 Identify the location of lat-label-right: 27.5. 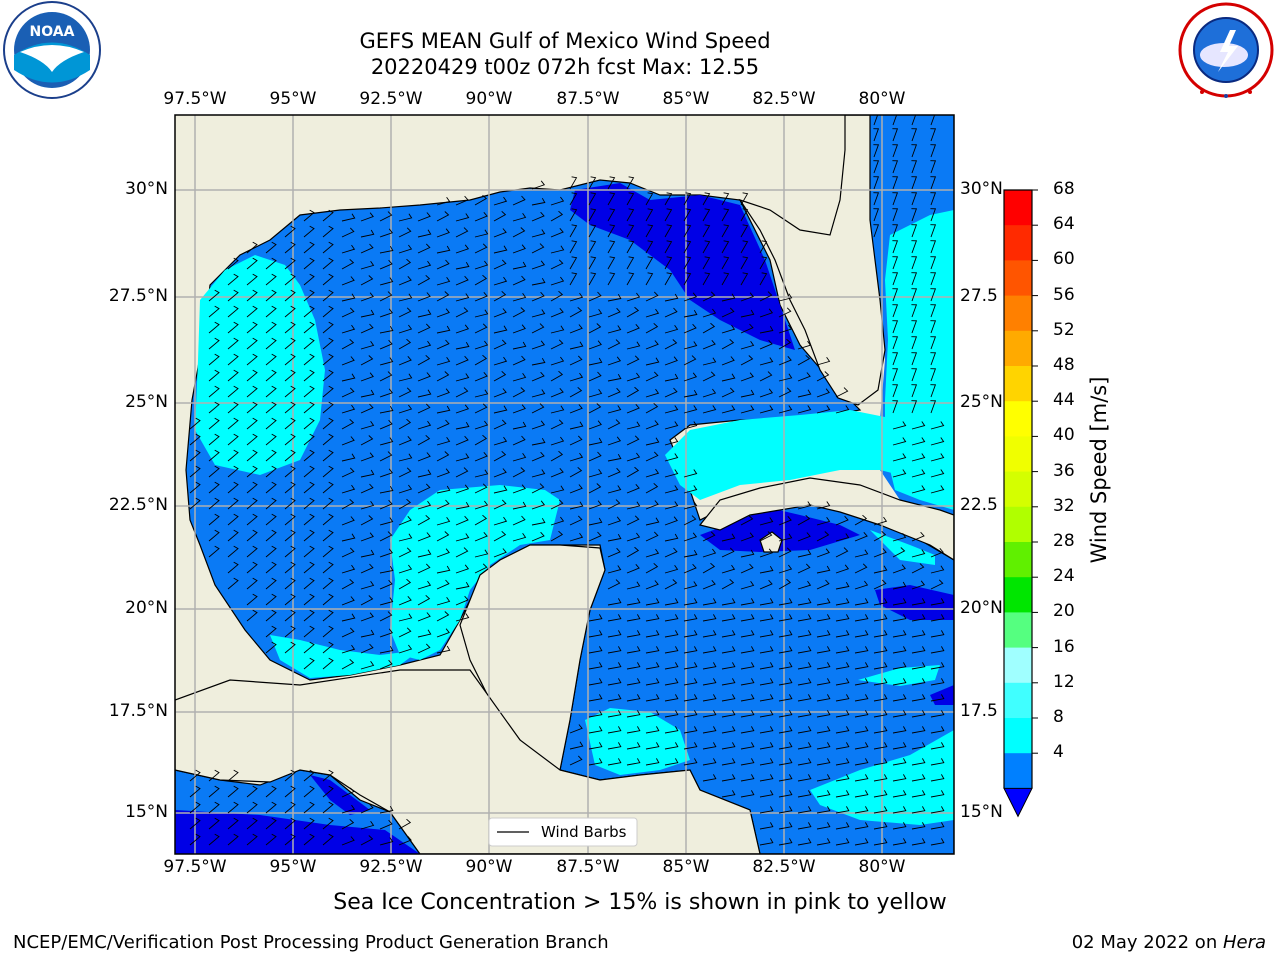
(979, 296).